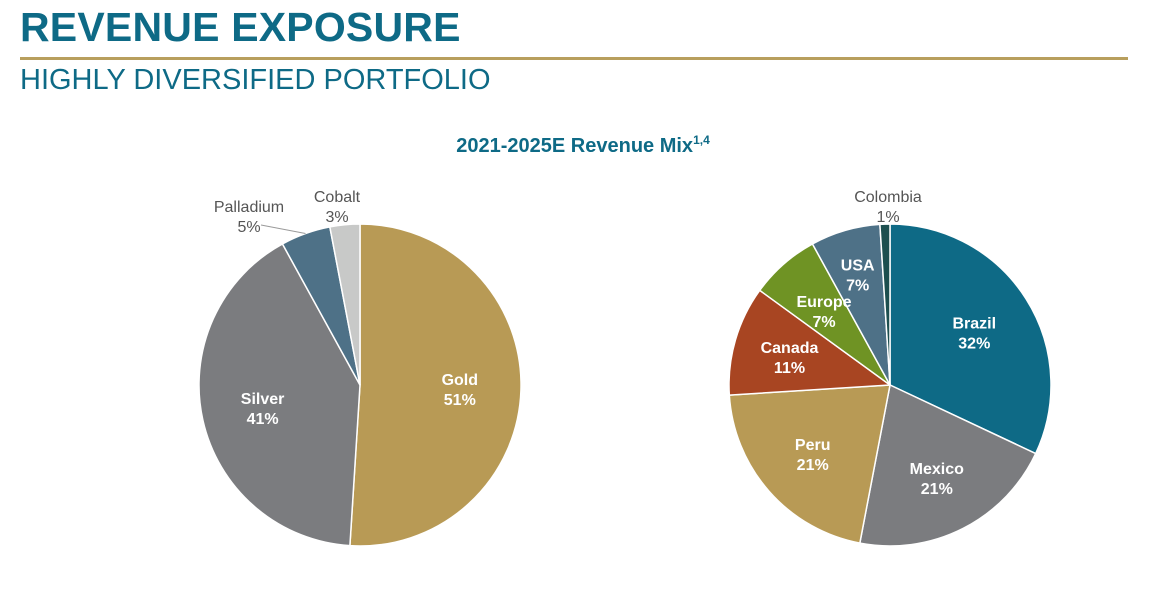  Describe the element at coordinates (701, 140) in the screenshot. I see `chart-title-footnote: 1,4` at that location.